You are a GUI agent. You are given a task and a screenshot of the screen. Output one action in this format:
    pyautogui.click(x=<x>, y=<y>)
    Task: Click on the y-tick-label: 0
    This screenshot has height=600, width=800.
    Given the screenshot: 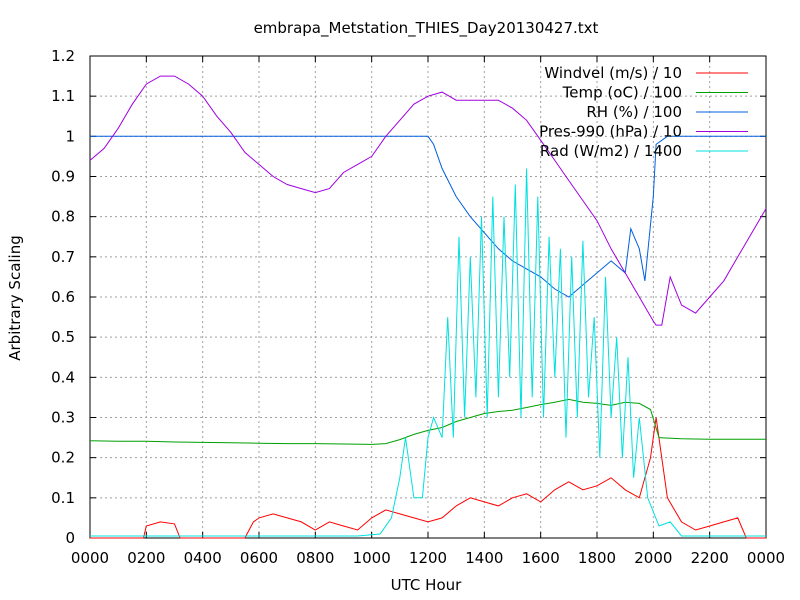 What is the action you would take?
    pyautogui.click(x=70, y=538)
    